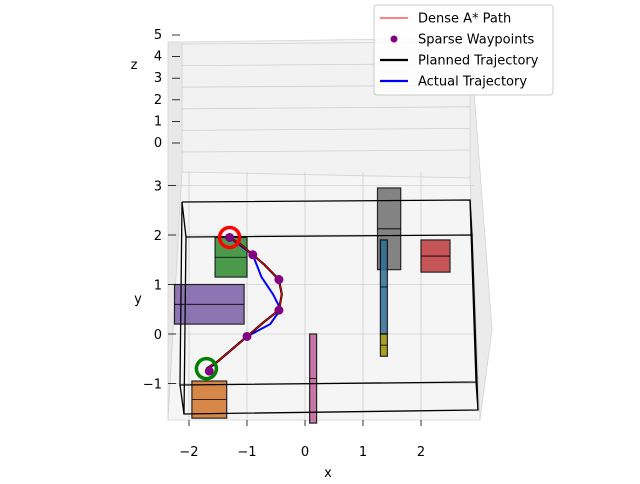 Image resolution: width=640 pixels, height=484 pixels. What do you see at coordinates (152, 385) in the screenshot?
I see `y-tick-label: −1` at bounding box center [152, 385].